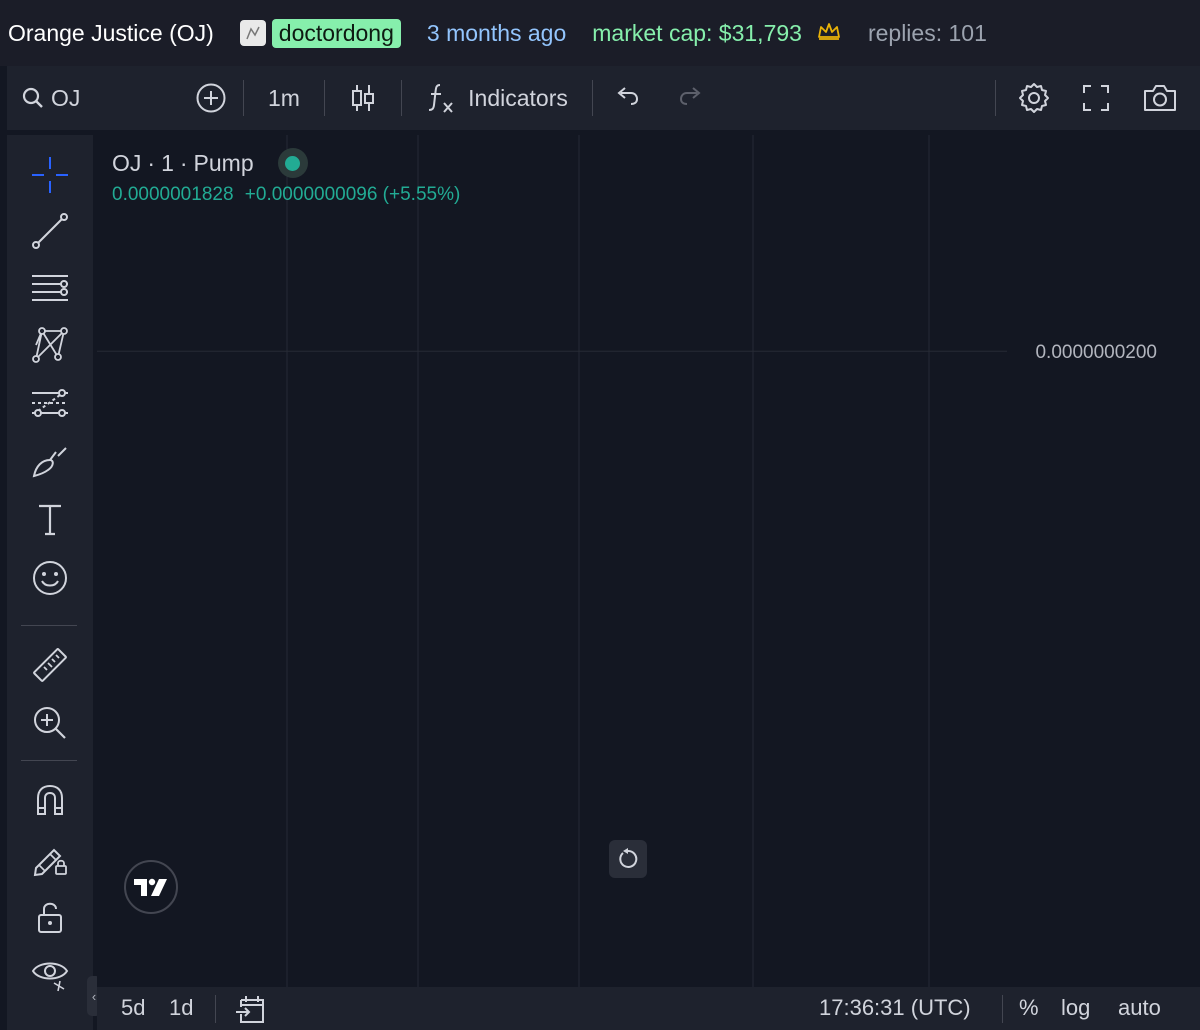 The height and width of the screenshot is (1030, 1200). I want to click on zoom-in-tool, so click(50, 723).